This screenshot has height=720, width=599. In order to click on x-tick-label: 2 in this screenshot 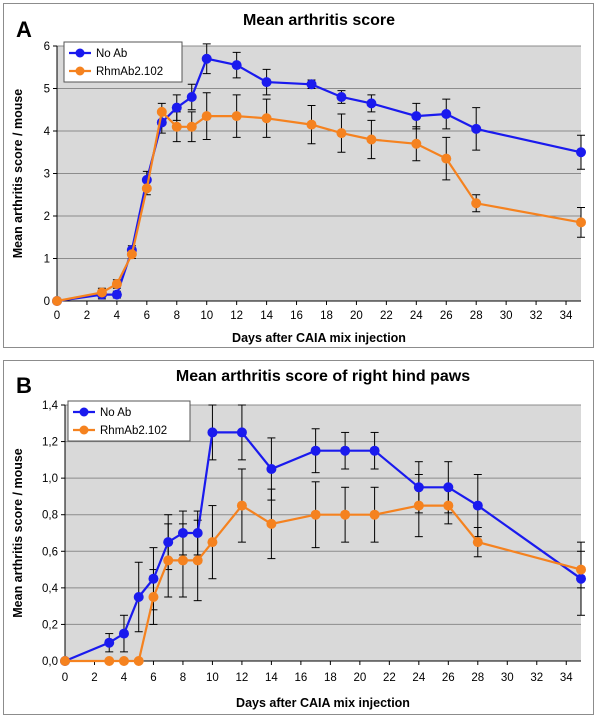, I will do `click(94, 678)`.